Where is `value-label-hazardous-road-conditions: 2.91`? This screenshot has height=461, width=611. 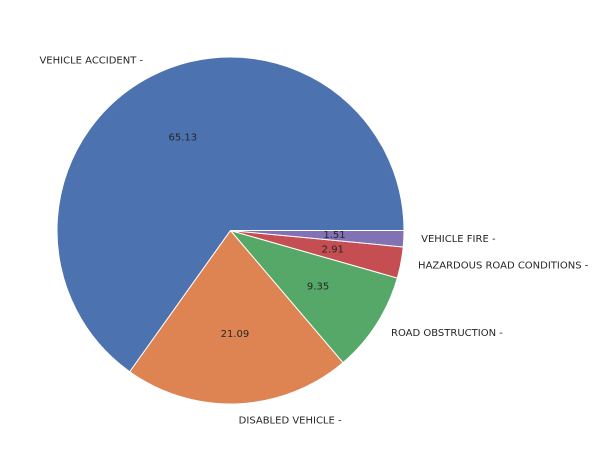
value-label-hazardous-road-conditions: 2.91 is located at coordinates (333, 249).